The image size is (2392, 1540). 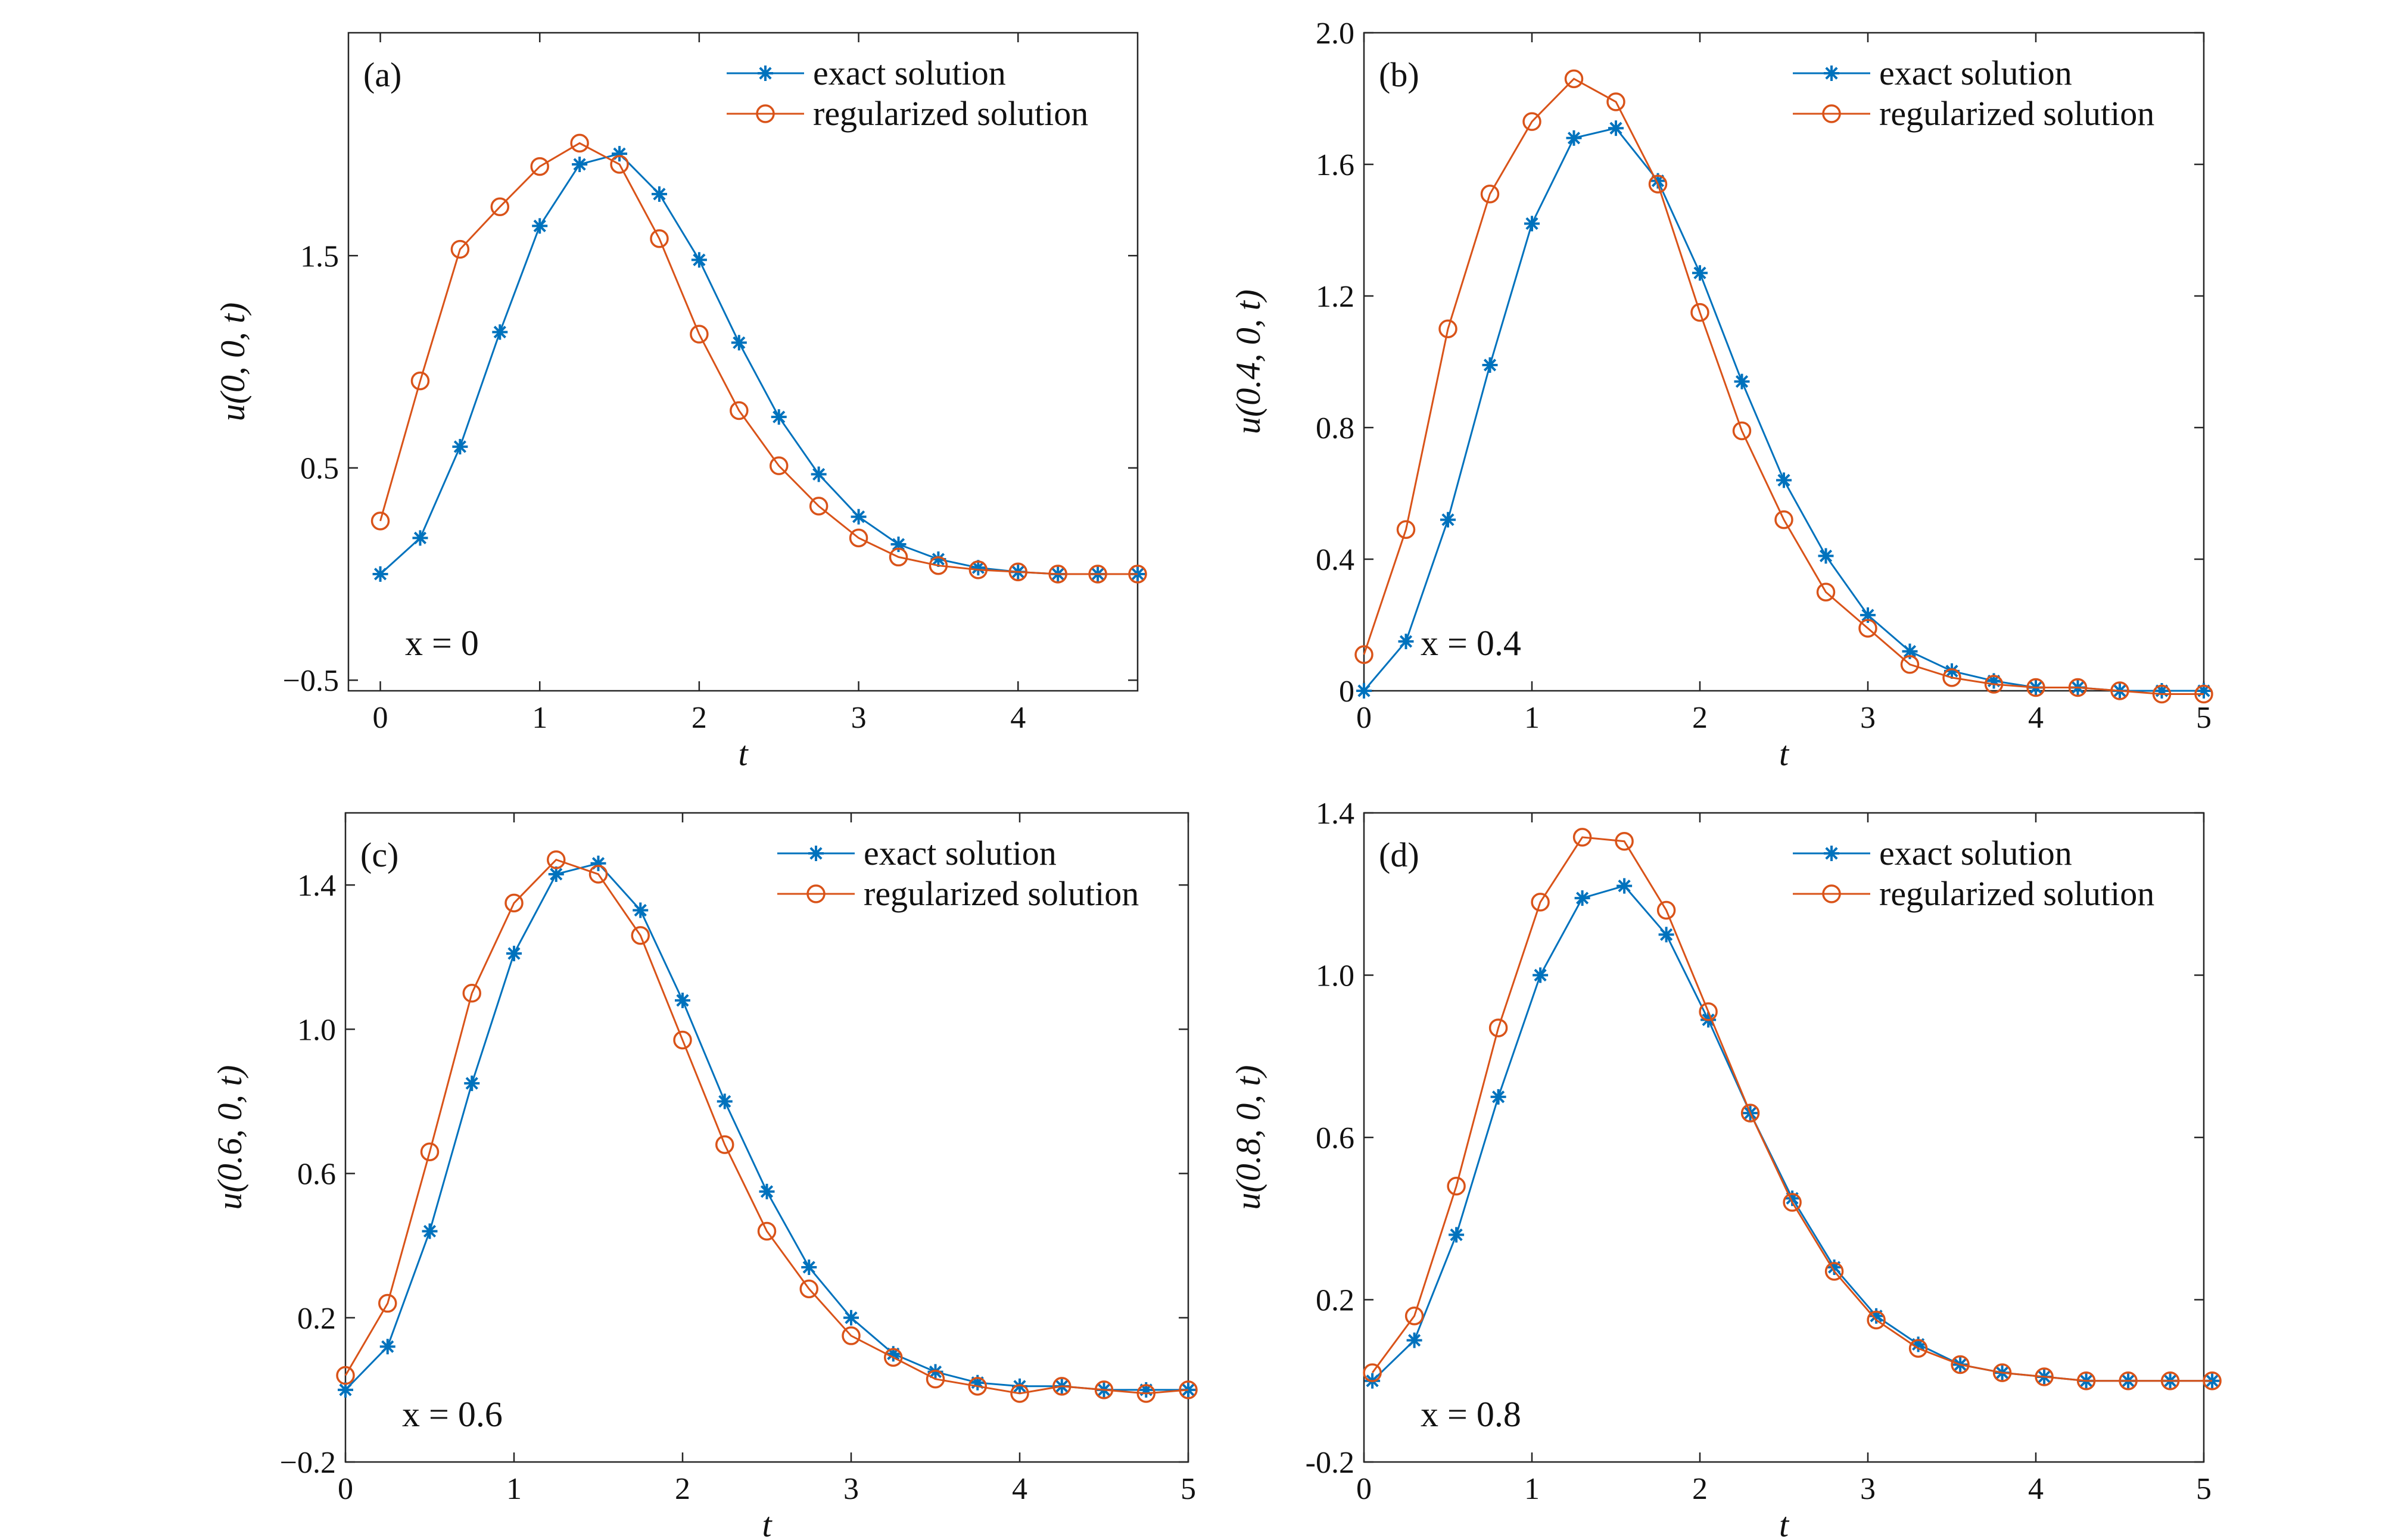 What do you see at coordinates (758, 364) in the screenshot?
I see `series-exact-solution` at bounding box center [758, 364].